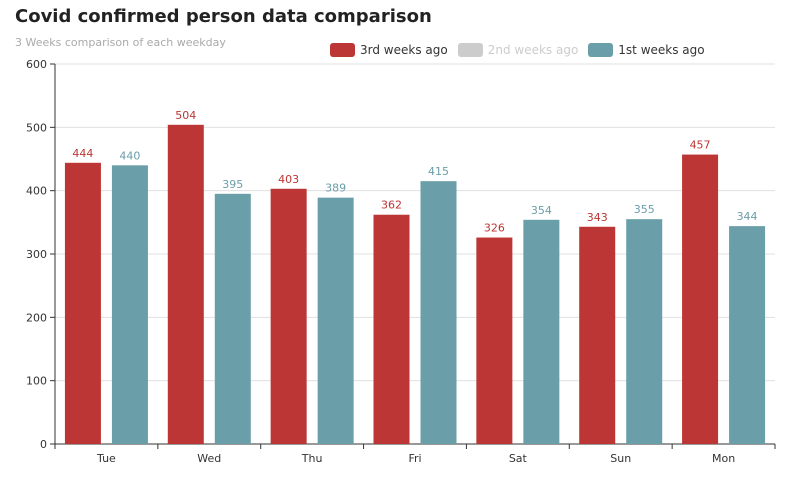 This screenshot has height=481, width=796. I want to click on x-tick-label: Tue, so click(106, 458).